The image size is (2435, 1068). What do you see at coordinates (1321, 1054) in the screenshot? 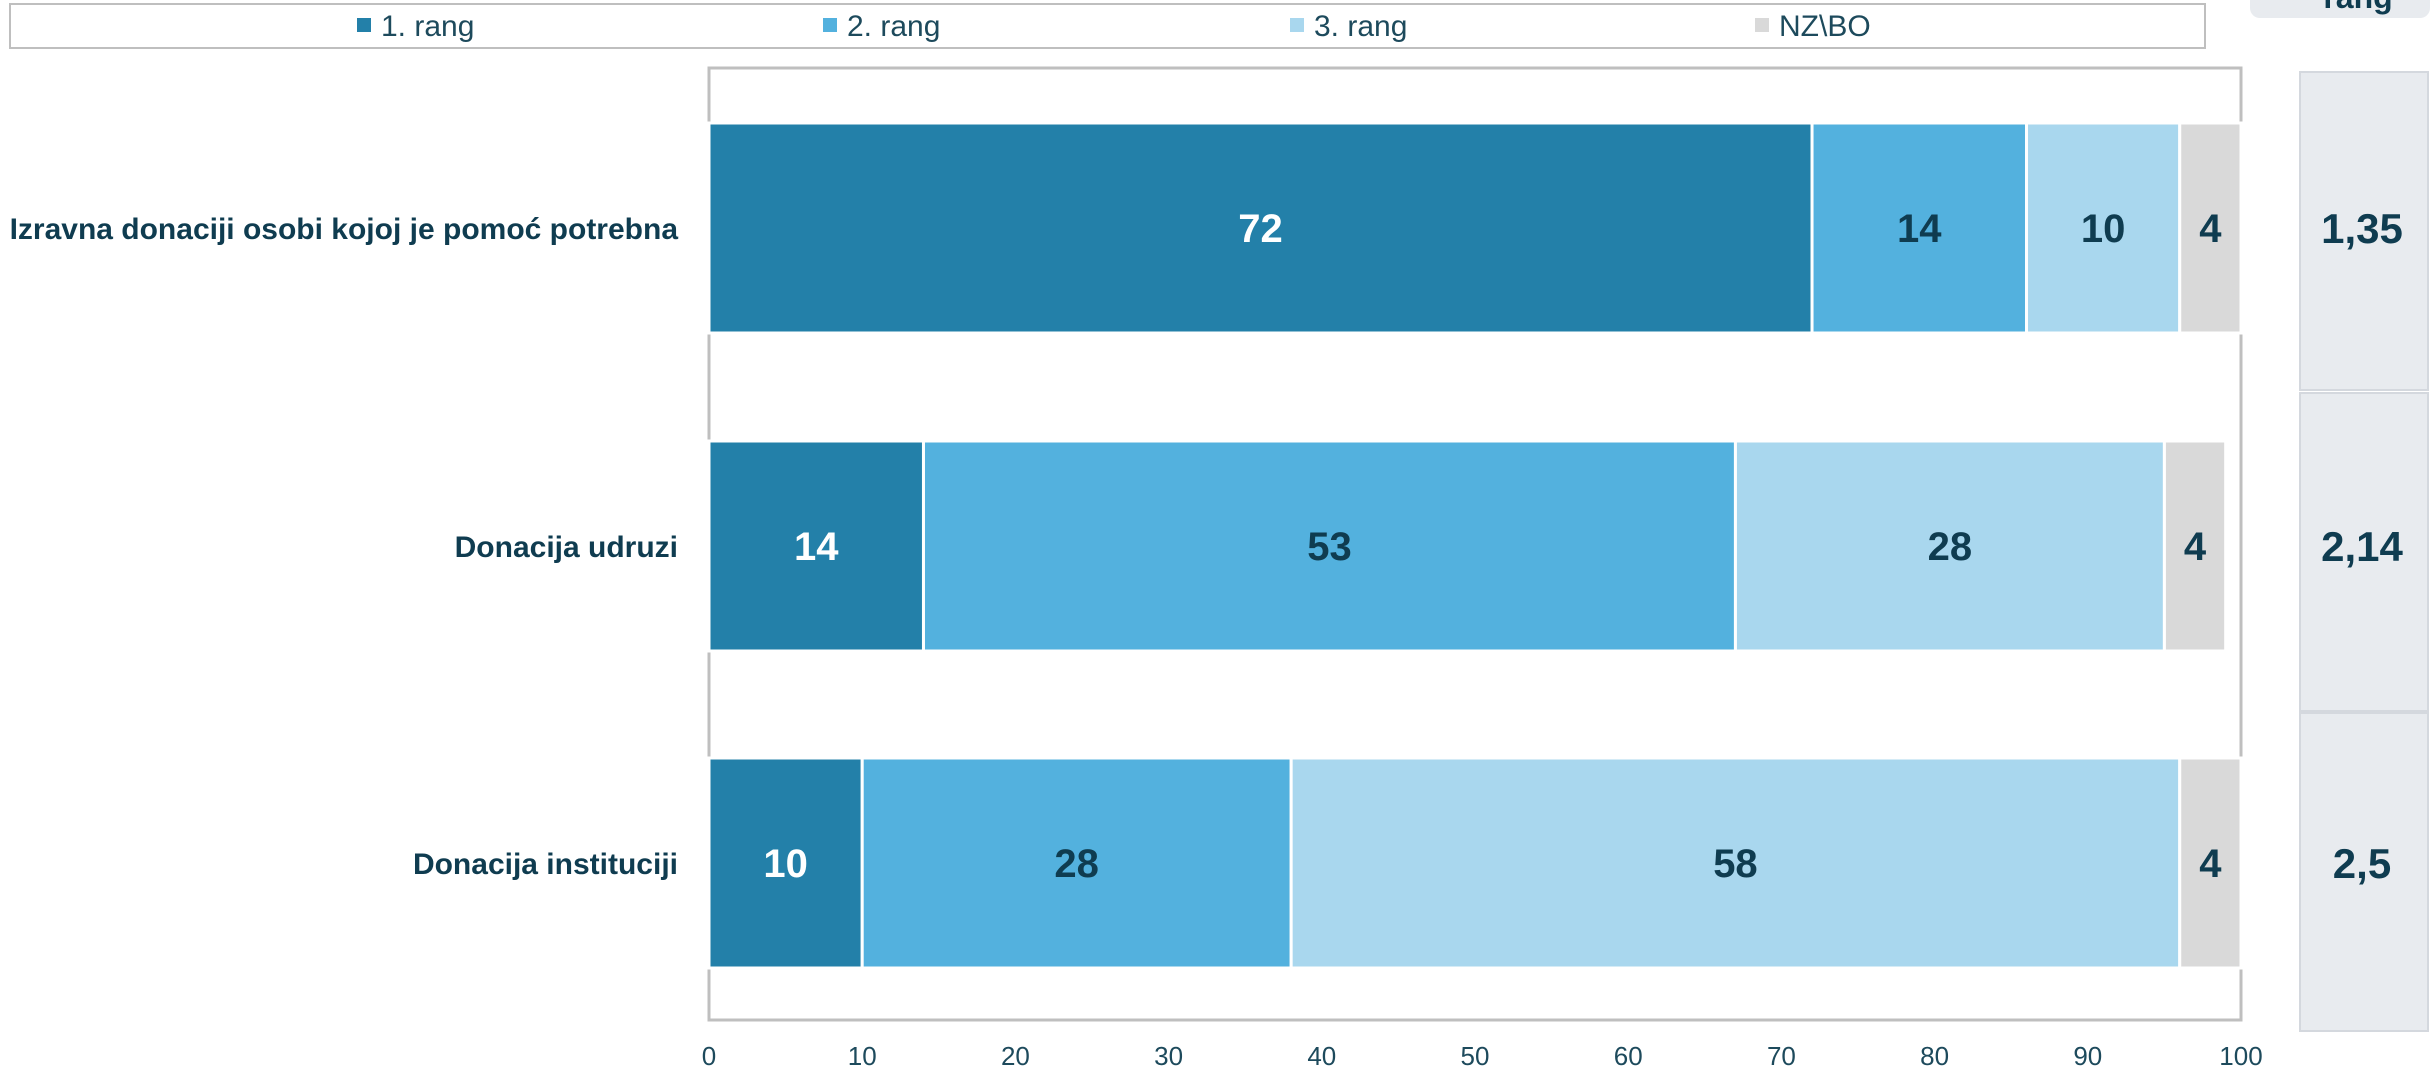
I see `x-tick-40: 40` at bounding box center [1321, 1054].